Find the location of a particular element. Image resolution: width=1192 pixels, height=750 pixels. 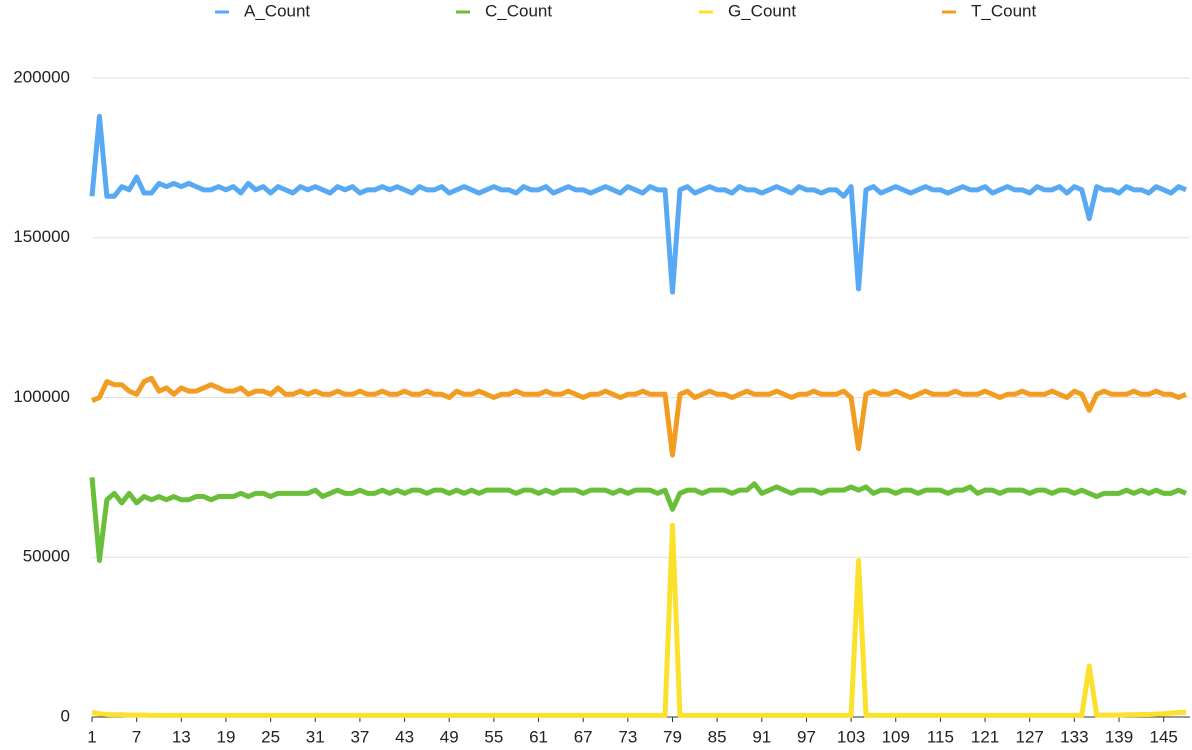

x-tick-label: 91 is located at coordinates (761, 736).